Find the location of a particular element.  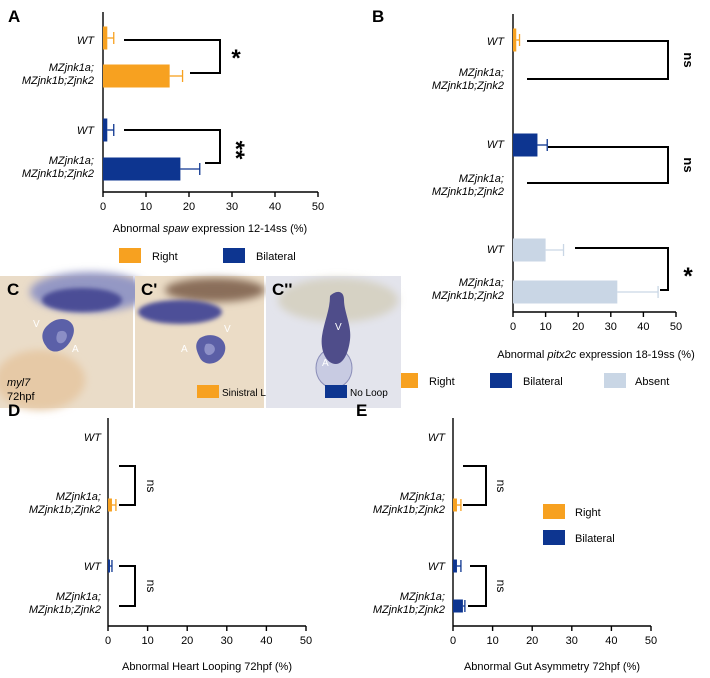

b-bars is located at coordinates (586, 166).